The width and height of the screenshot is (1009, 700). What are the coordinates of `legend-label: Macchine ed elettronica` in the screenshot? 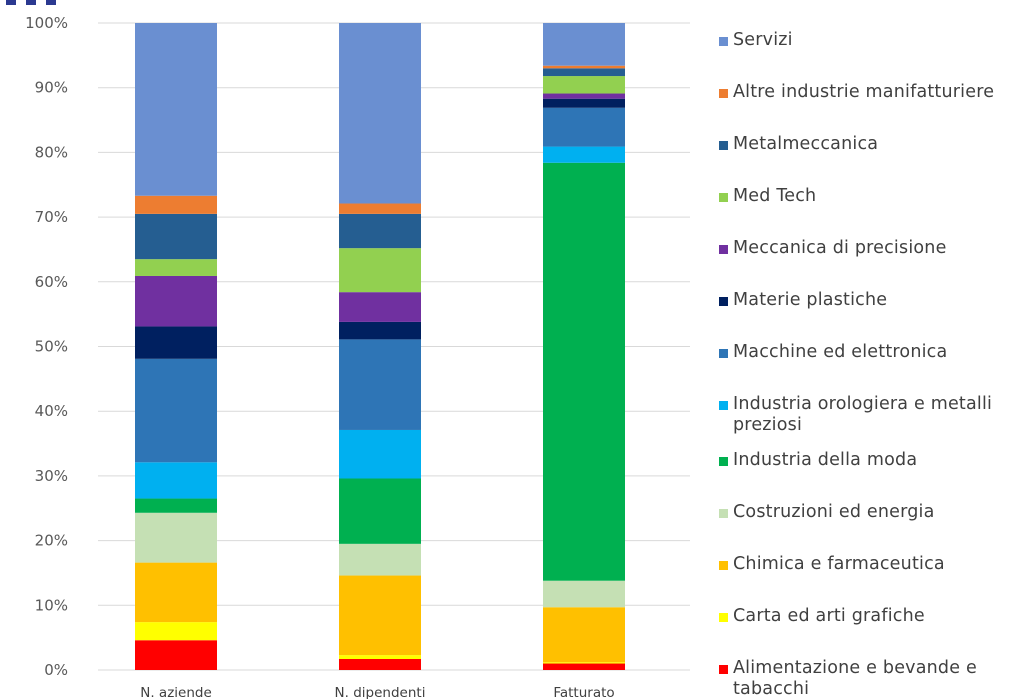 It's located at (840, 352).